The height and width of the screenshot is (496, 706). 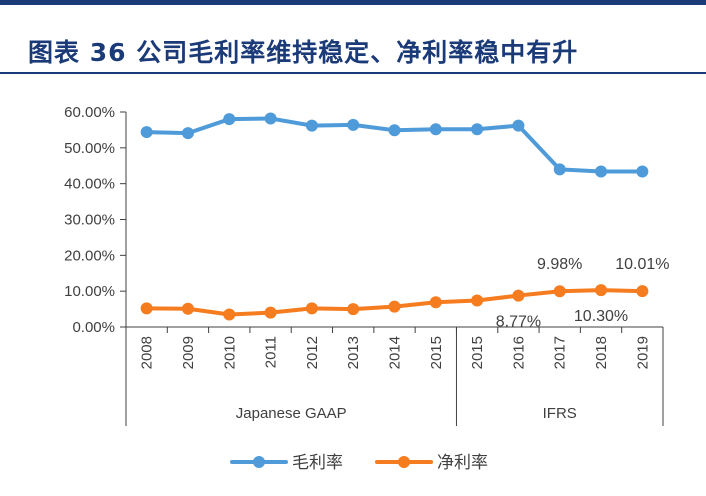 What do you see at coordinates (353, 352) in the screenshot?
I see `x-tick-label: 2013` at bounding box center [353, 352].